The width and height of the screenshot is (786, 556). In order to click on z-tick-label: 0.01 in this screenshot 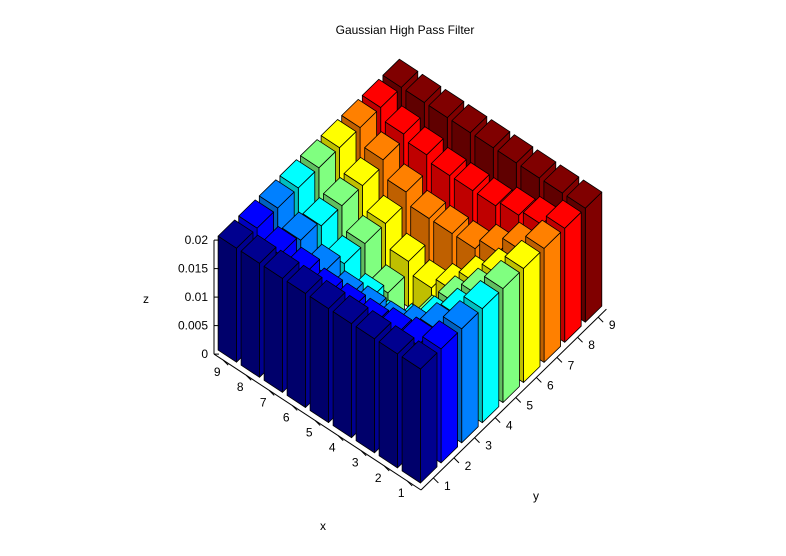, I will do `click(197, 297)`.